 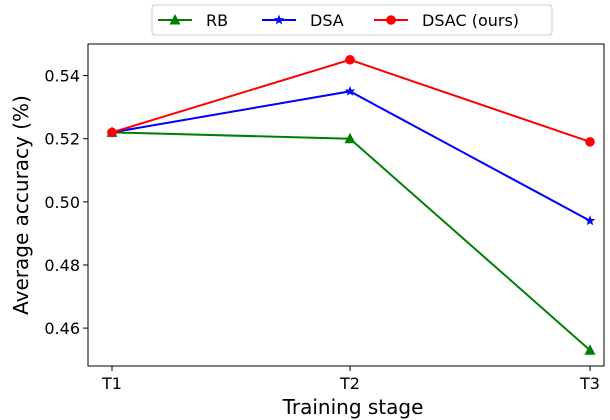 I want to click on y-axis-title: Average accuracy (%), so click(x=21, y=205).